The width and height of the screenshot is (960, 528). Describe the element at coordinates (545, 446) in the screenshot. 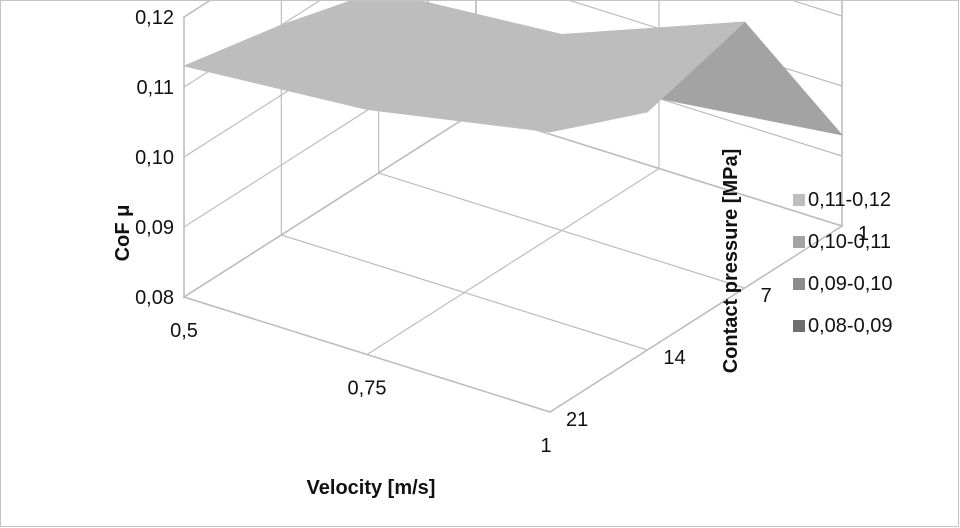

I see `x-tick-label: 1` at that location.